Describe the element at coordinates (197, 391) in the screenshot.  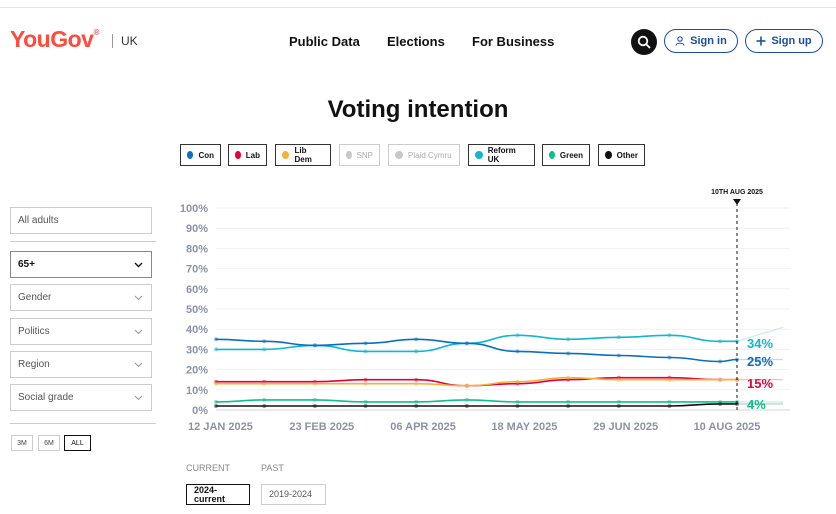
I see `y-tick-label: 10%` at that location.